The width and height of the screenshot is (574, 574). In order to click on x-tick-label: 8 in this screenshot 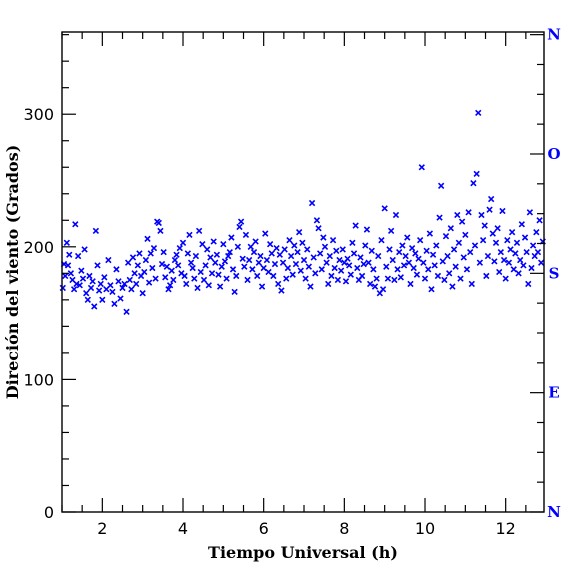, I will do `click(344, 528)`.